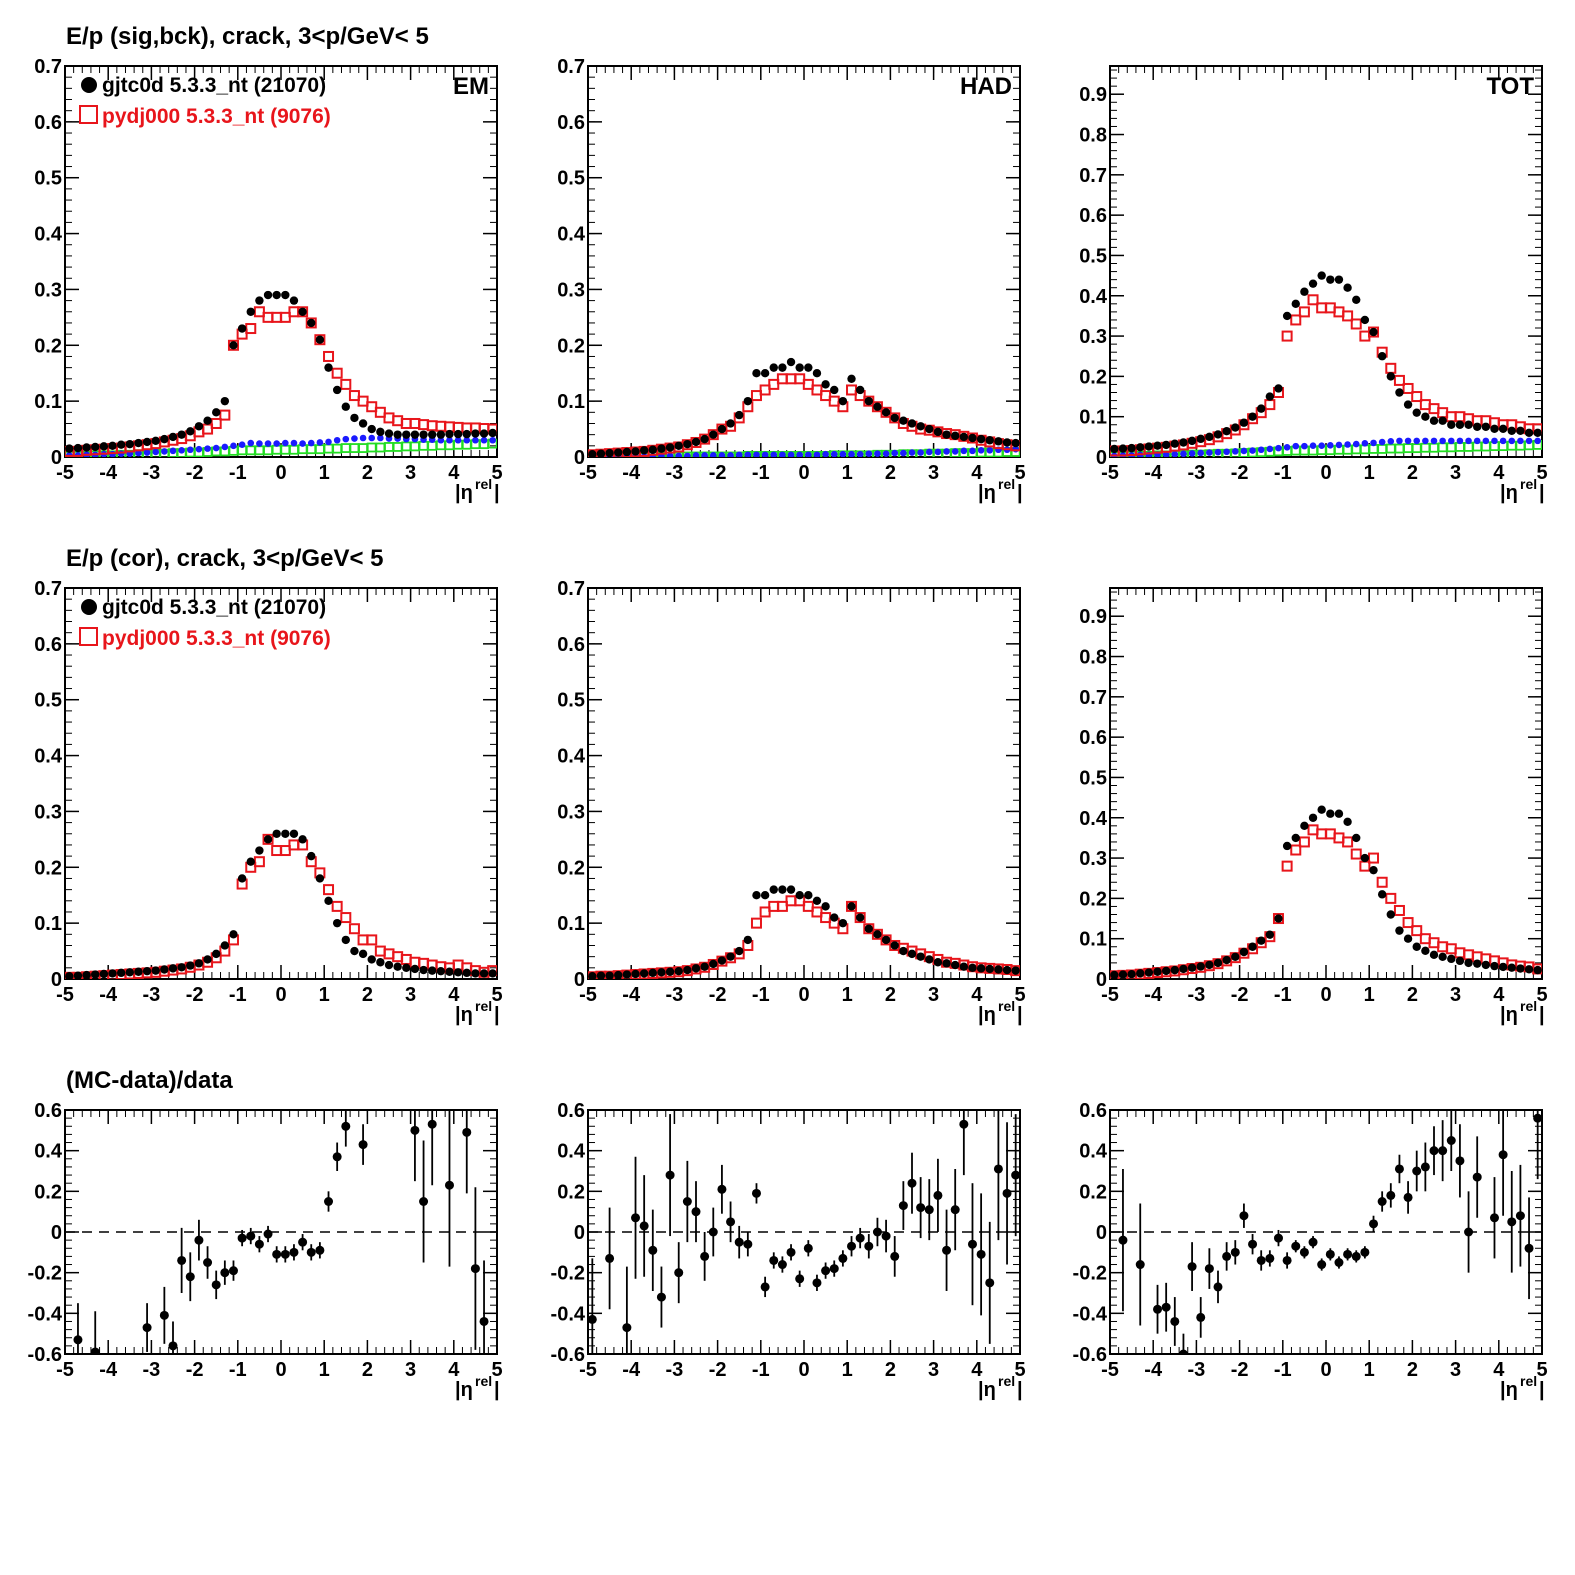  Describe the element at coordinates (1369, 1370) in the screenshot. I see `x-tick-label: 1` at that location.